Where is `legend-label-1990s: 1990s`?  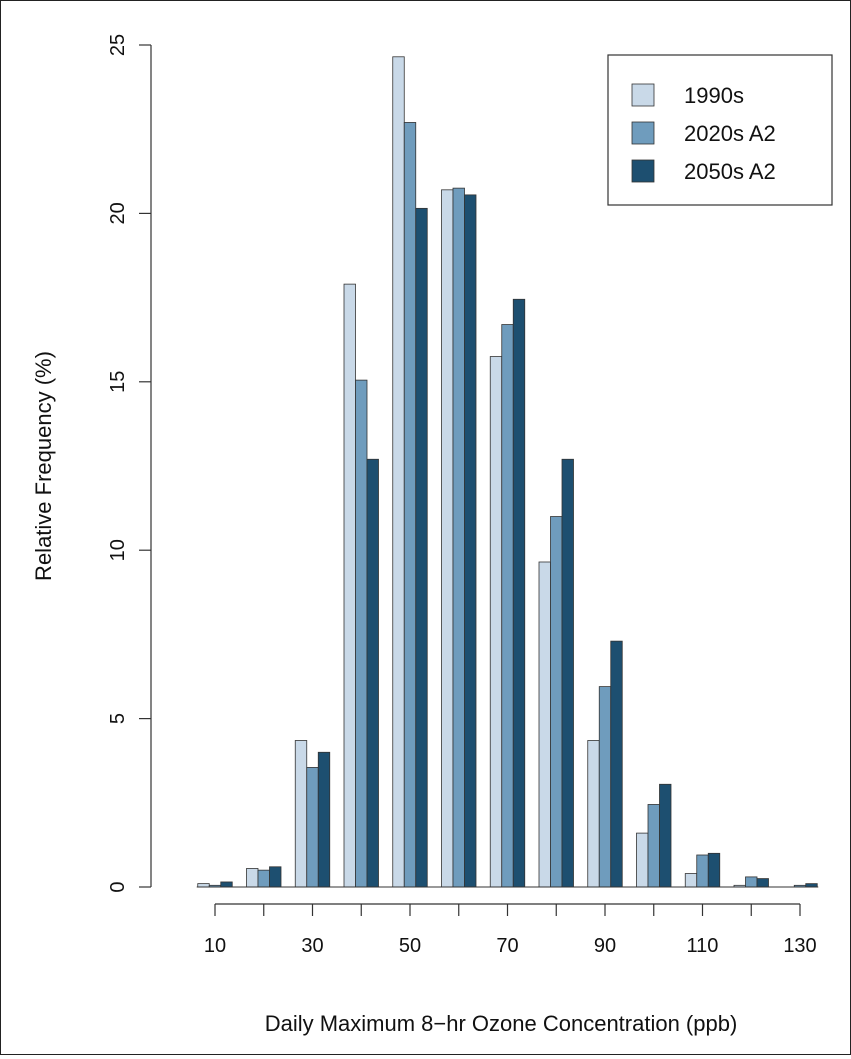
legend-label-1990s: 1990s is located at coordinates (714, 95).